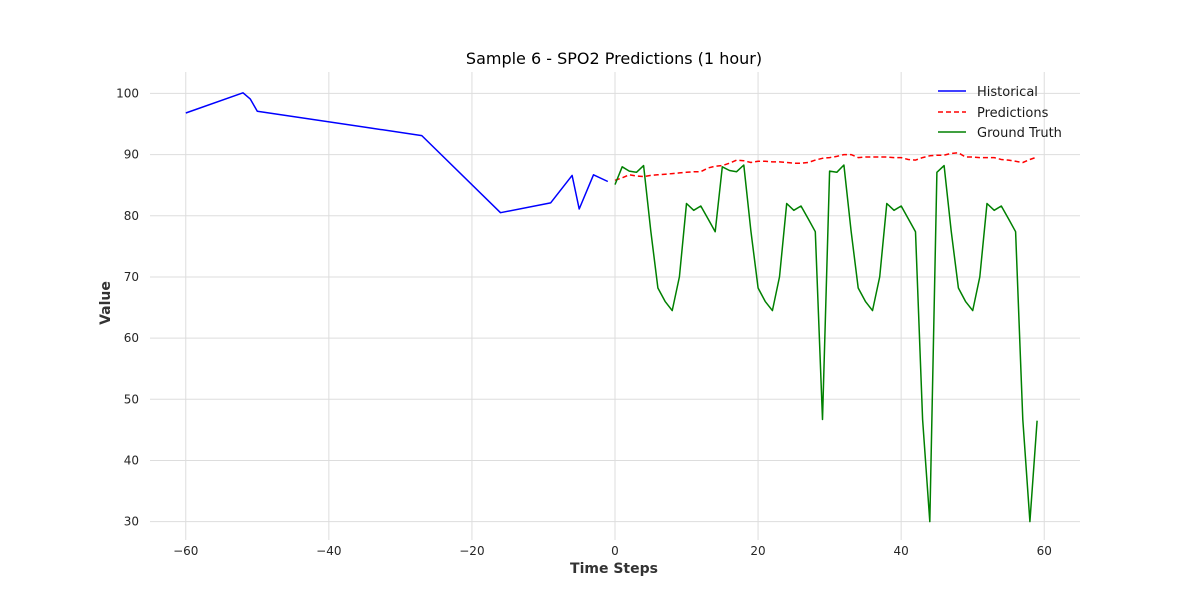 This screenshot has width=1200, height=600. What do you see at coordinates (127, 93) in the screenshot?
I see `y-tick-label: 100` at bounding box center [127, 93].